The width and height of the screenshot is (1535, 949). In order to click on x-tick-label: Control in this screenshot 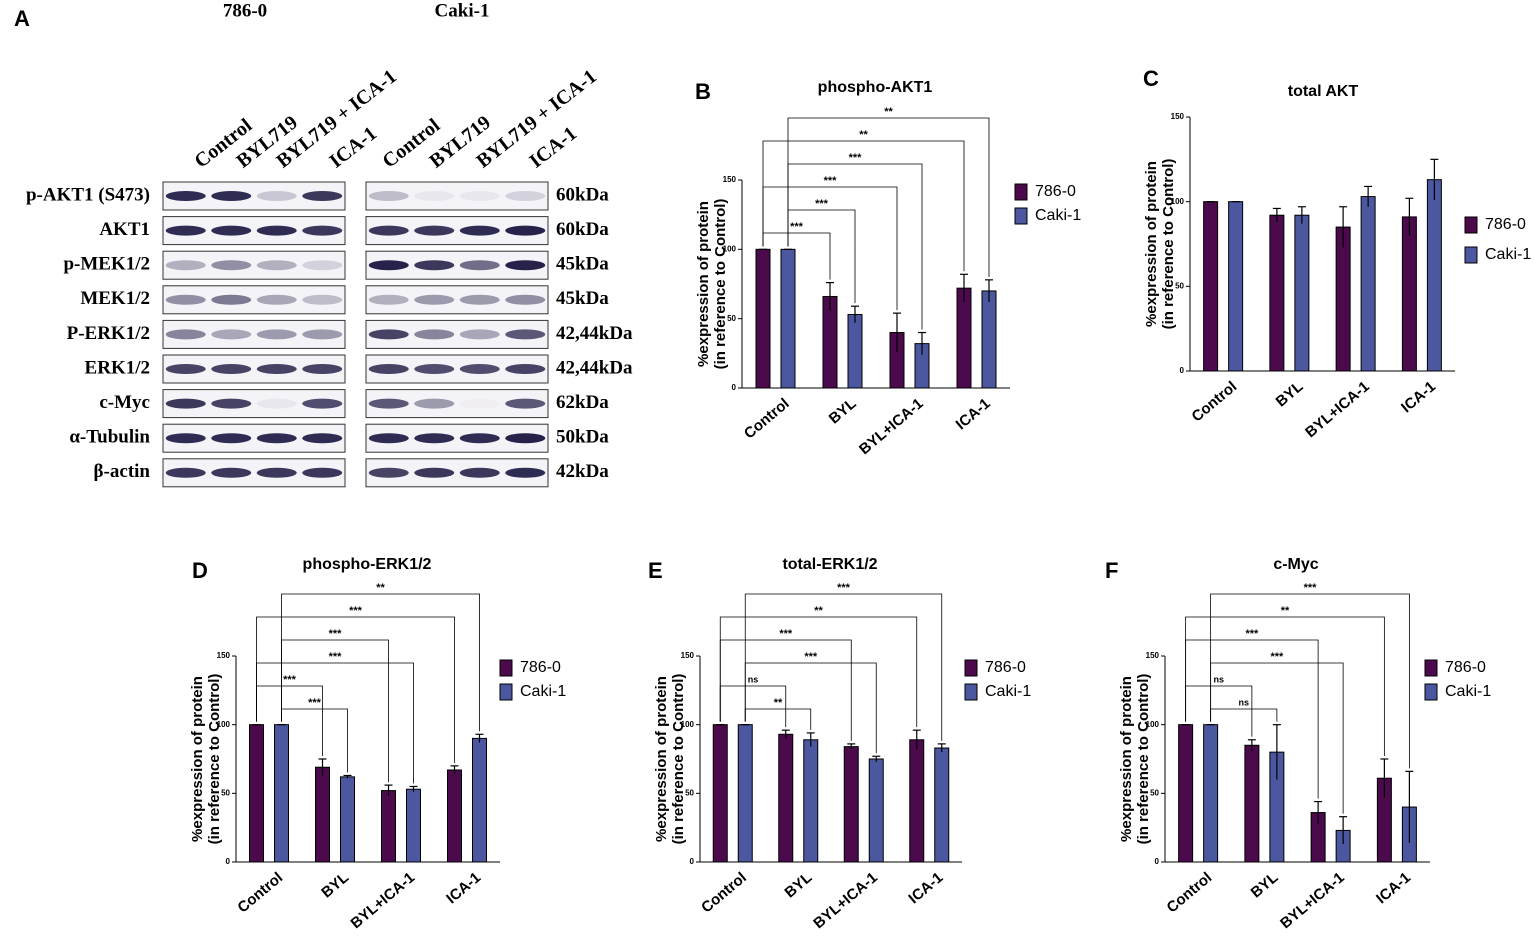, I will do `click(260, 892)`.